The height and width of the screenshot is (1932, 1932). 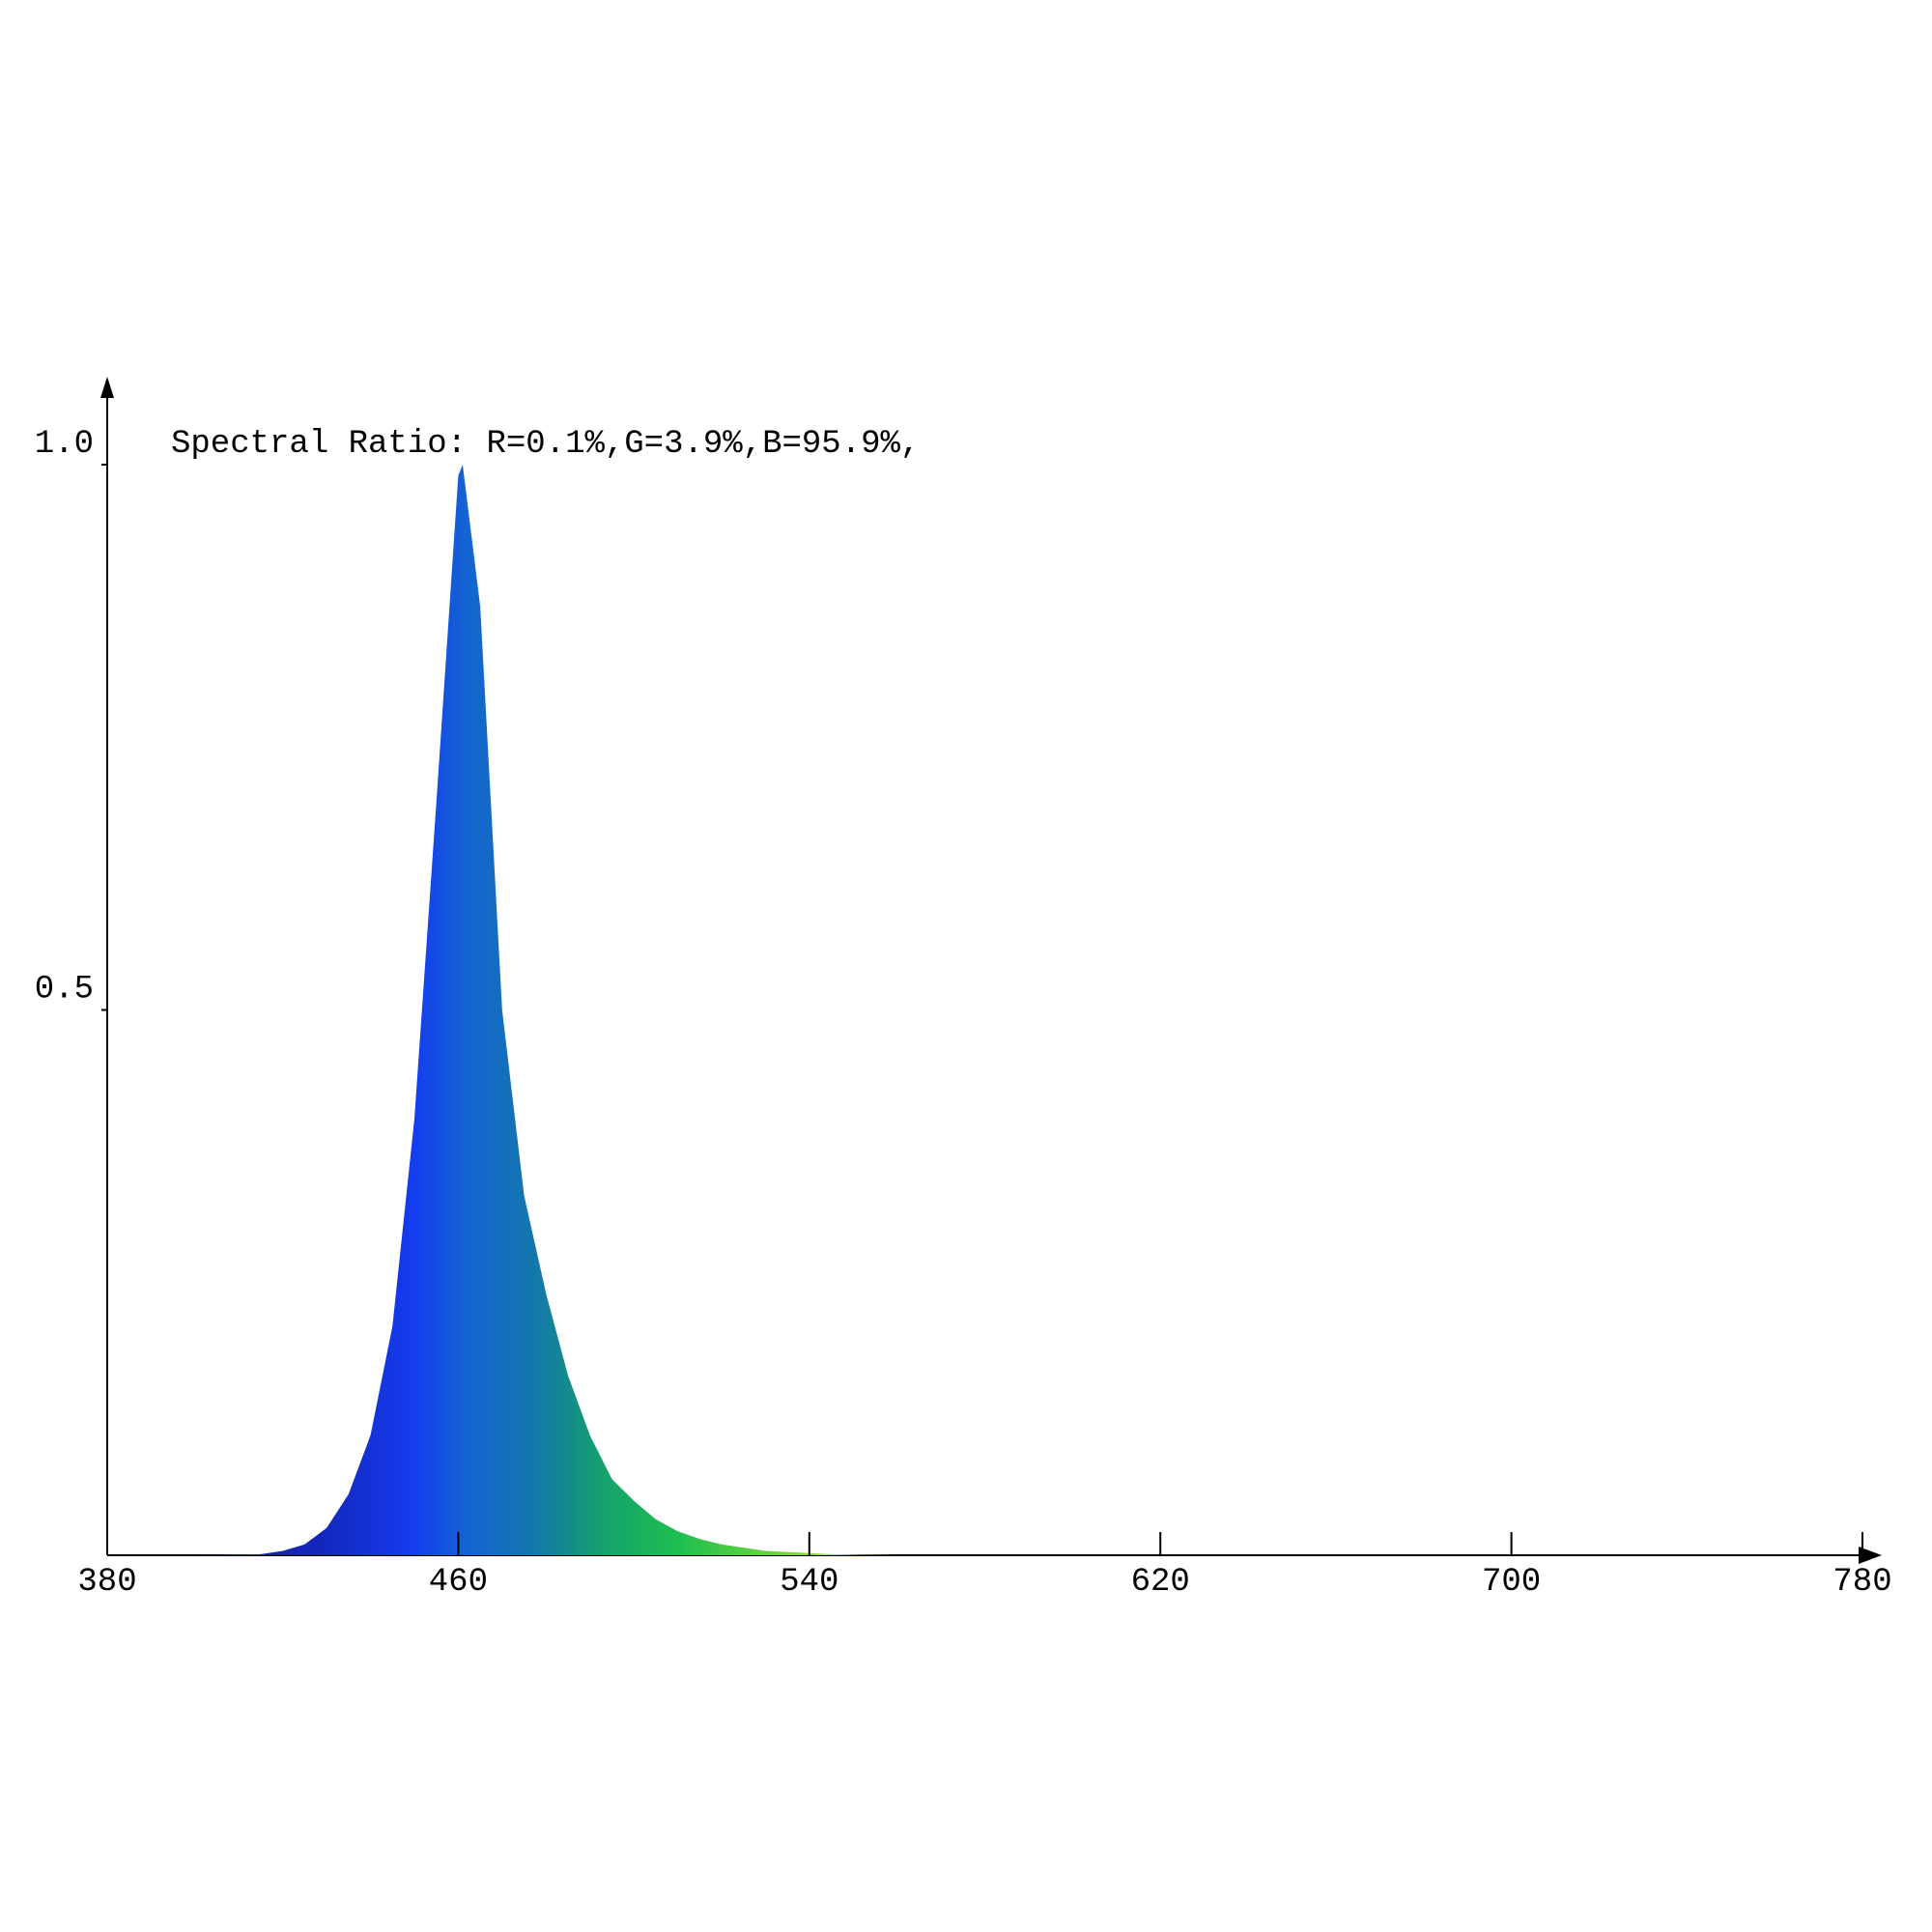 I want to click on x-tick-label: 700, so click(x=1511, y=1582).